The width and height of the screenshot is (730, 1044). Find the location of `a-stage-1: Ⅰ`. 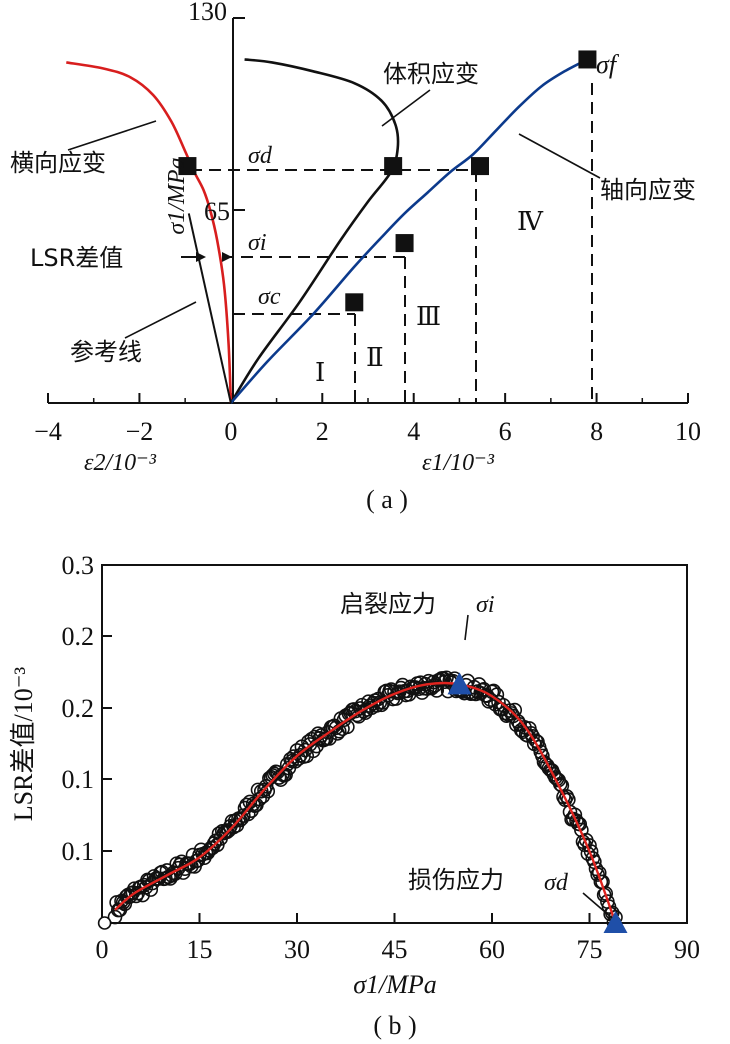

a-stage-1: Ⅰ is located at coordinates (320, 372).